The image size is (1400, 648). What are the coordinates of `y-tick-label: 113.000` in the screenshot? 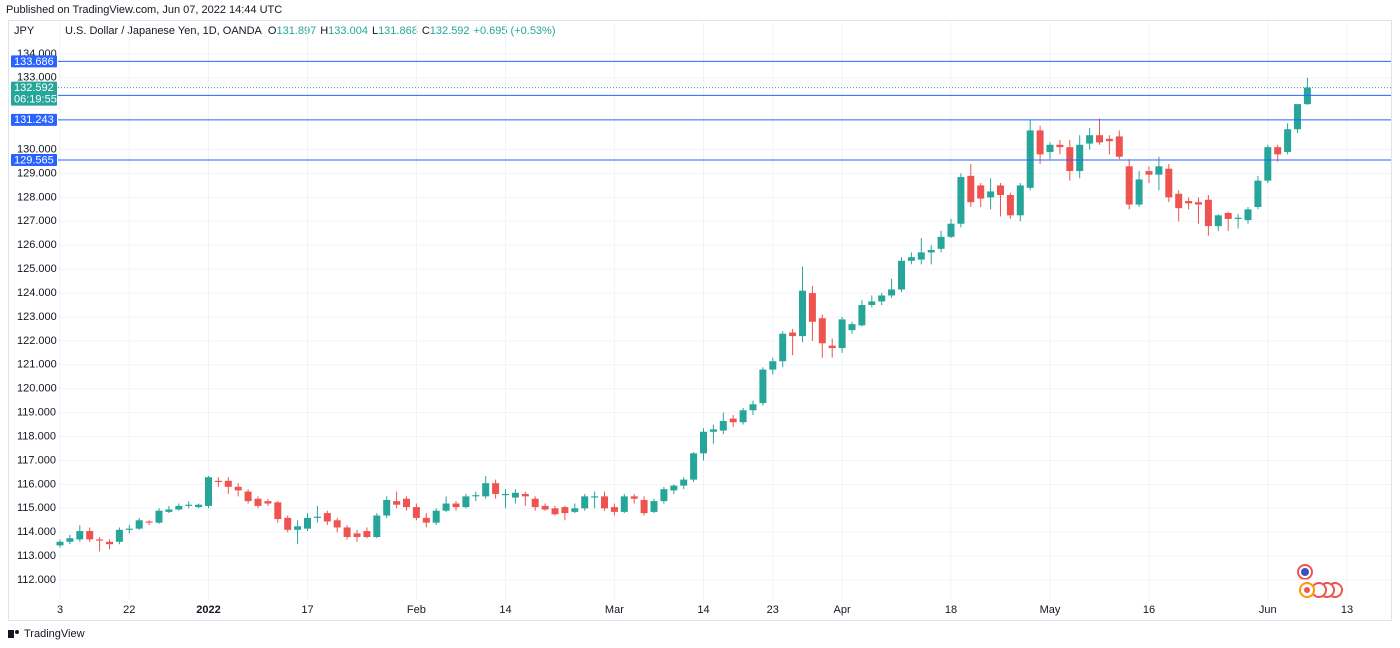 It's located at (36, 556).